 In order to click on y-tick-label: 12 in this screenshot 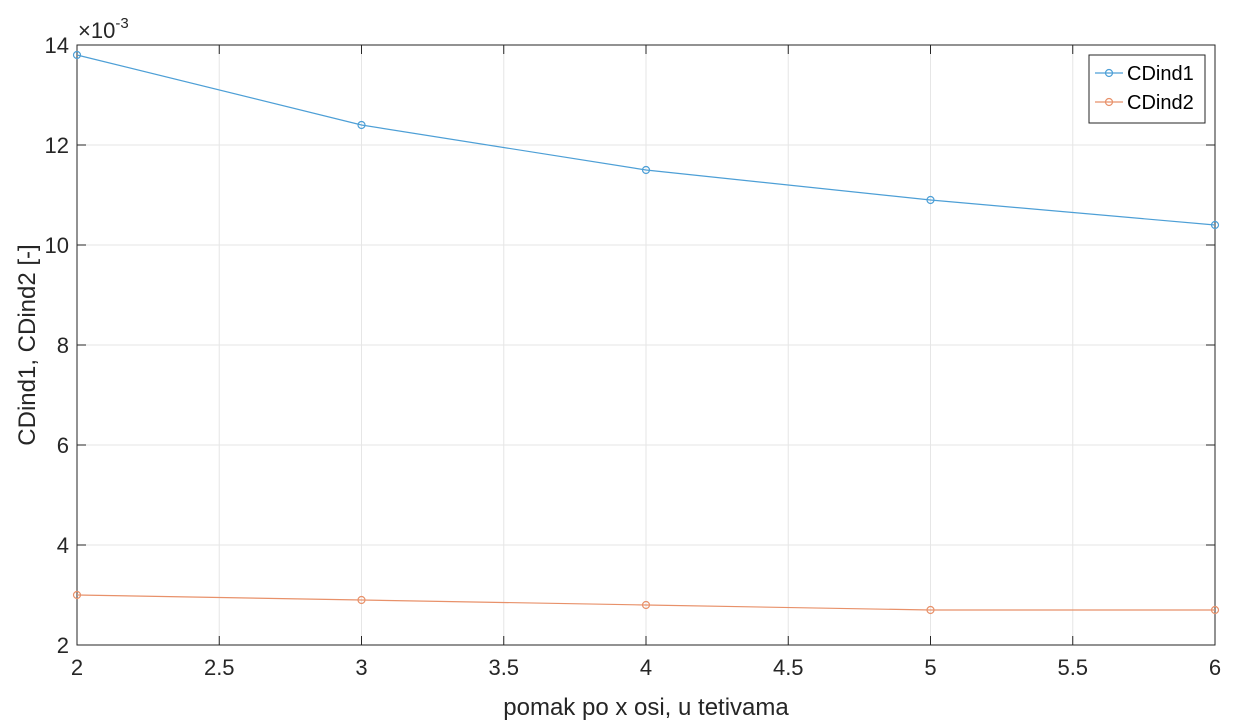, I will do `click(57, 145)`.